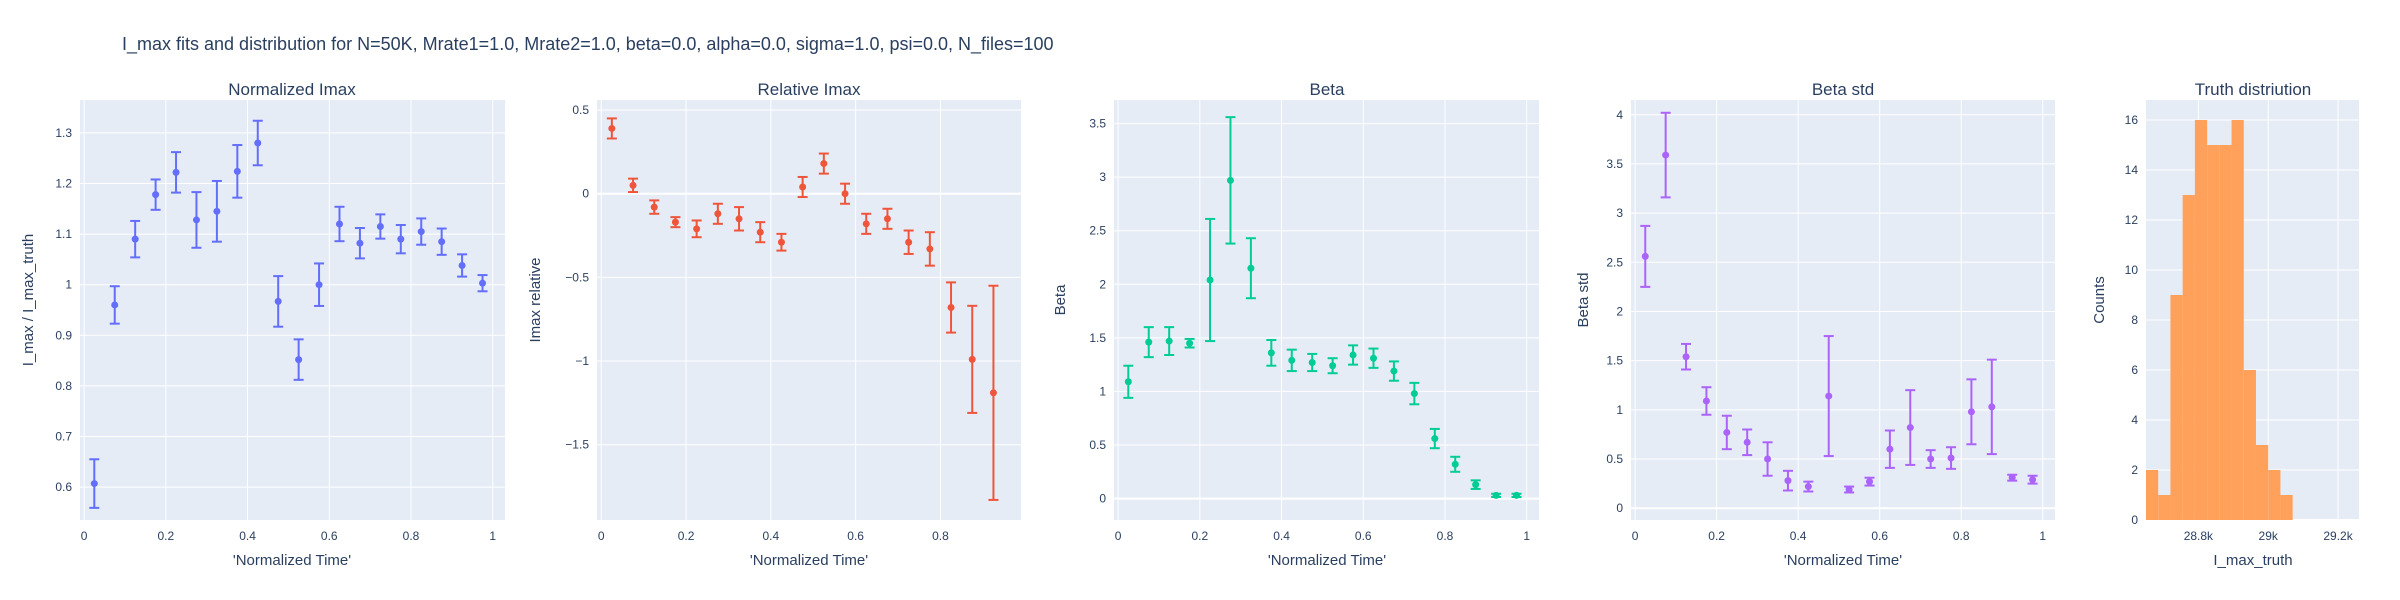 This screenshot has height=600, width=2400. I want to click on y-tick-label: 3.5, so click(1614, 164).